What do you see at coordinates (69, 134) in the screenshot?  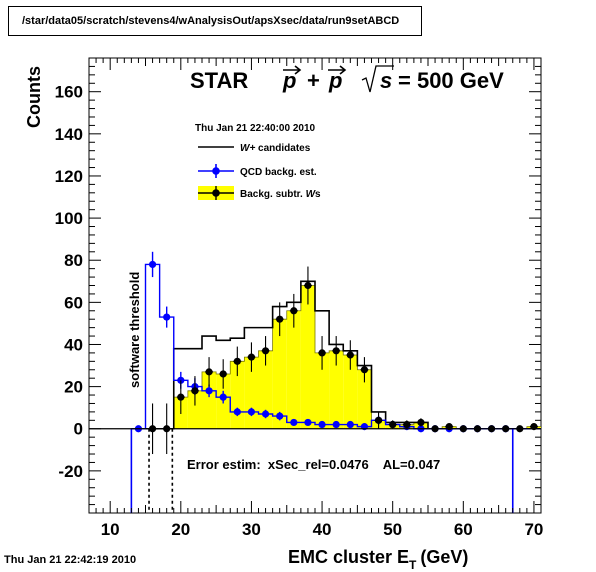 I see `y-tick-label: 140` at bounding box center [69, 134].